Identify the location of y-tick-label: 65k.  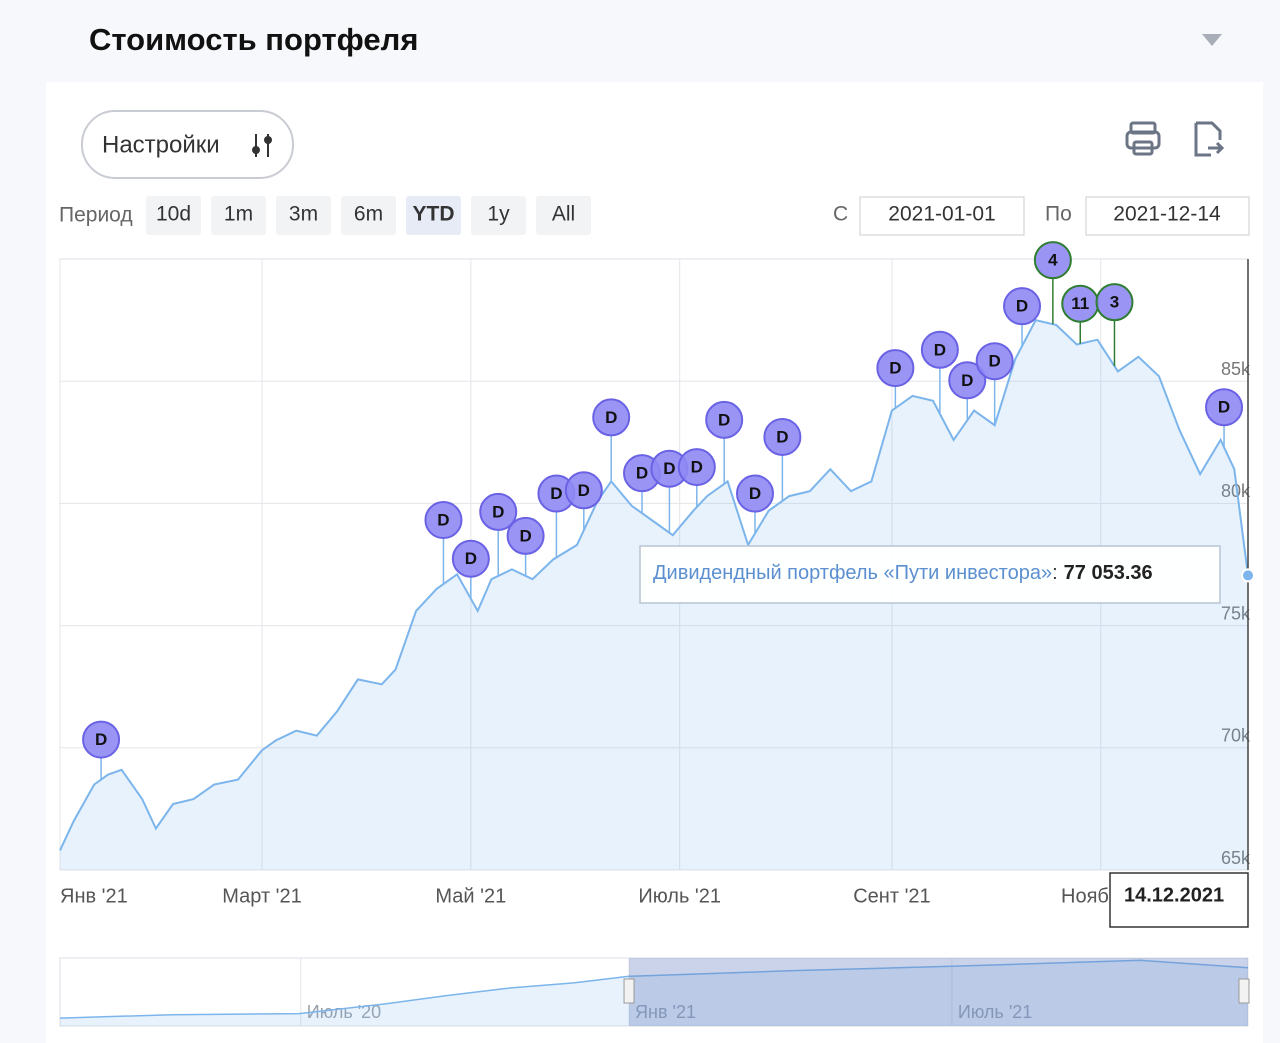
(1236, 858).